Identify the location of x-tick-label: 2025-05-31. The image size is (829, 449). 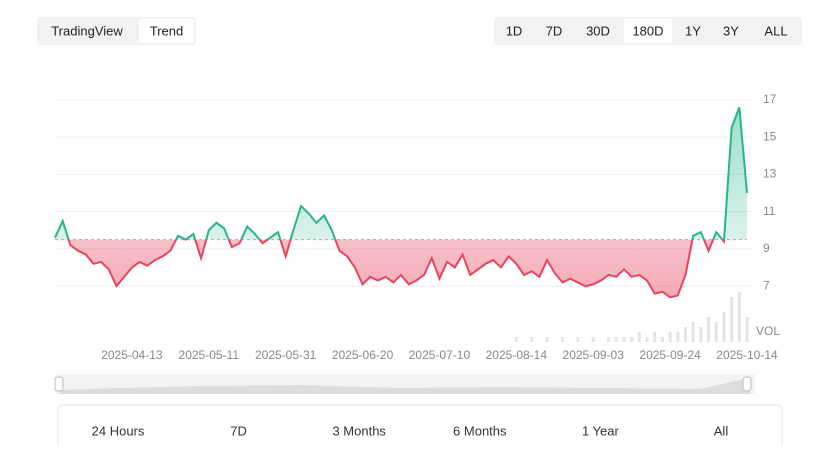
(286, 355).